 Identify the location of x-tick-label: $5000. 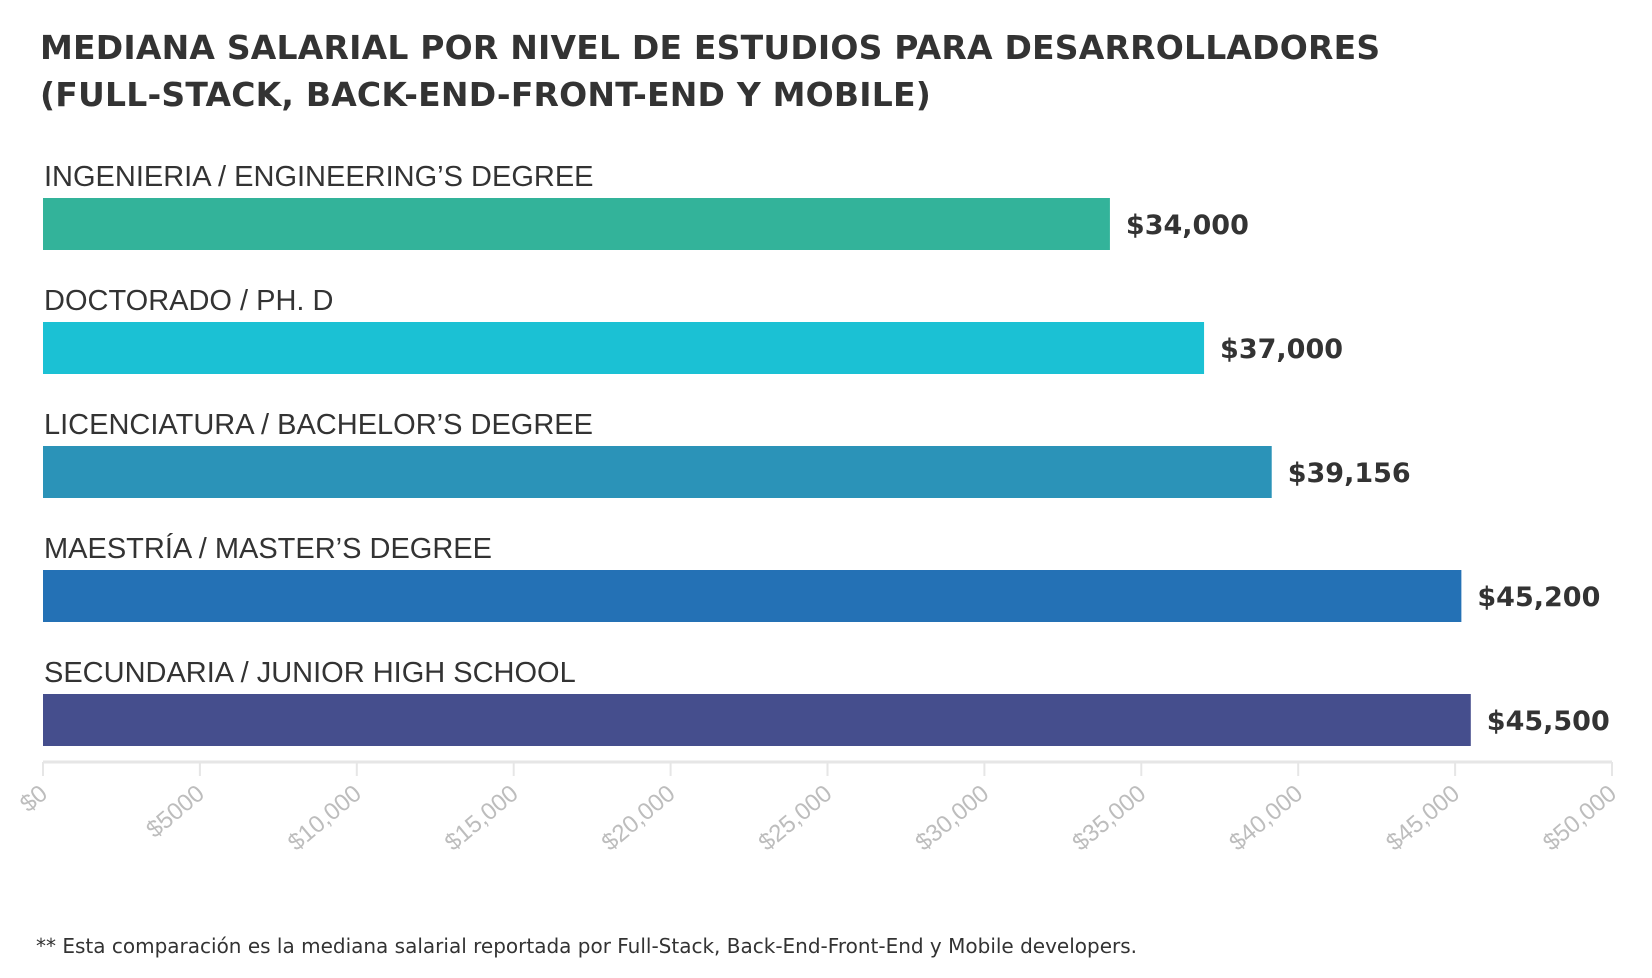
(175, 812).